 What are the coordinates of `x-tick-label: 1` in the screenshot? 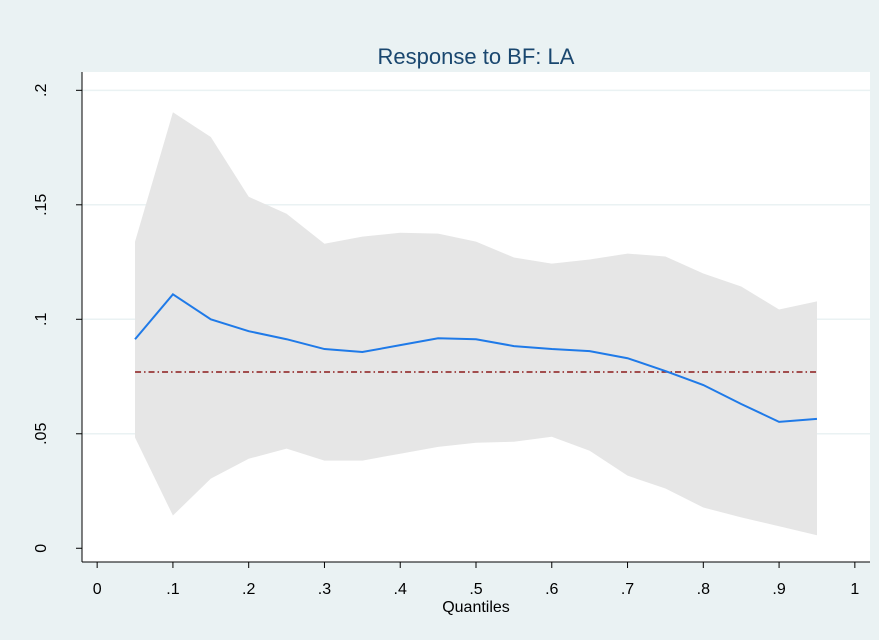 It's located at (854, 589).